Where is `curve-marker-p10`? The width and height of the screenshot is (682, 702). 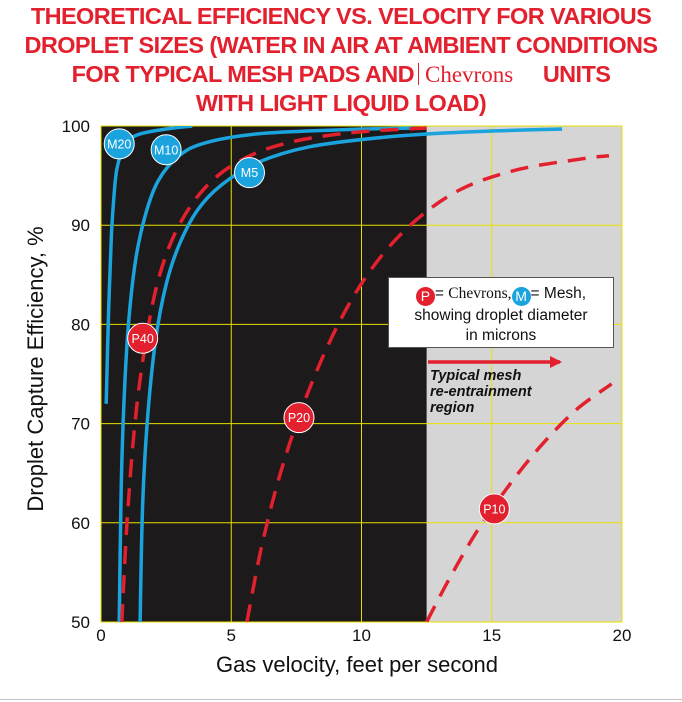 curve-marker-p10 is located at coordinates (494, 509).